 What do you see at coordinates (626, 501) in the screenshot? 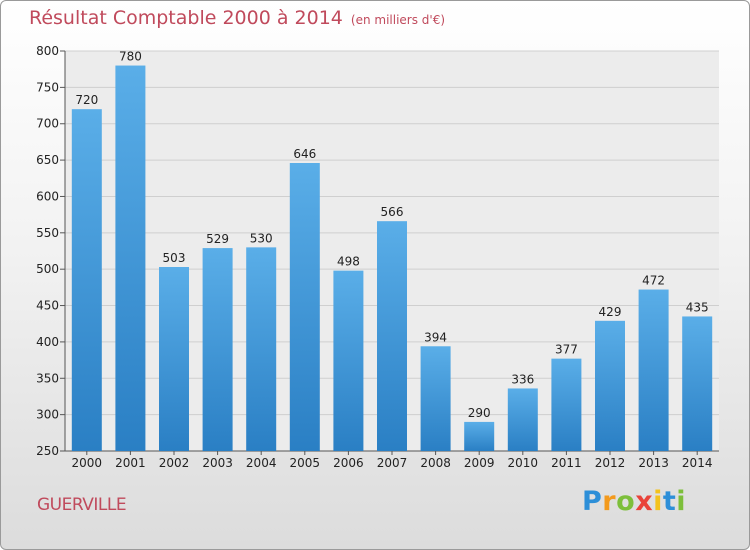
I see `logo-letter: o` at bounding box center [626, 501].